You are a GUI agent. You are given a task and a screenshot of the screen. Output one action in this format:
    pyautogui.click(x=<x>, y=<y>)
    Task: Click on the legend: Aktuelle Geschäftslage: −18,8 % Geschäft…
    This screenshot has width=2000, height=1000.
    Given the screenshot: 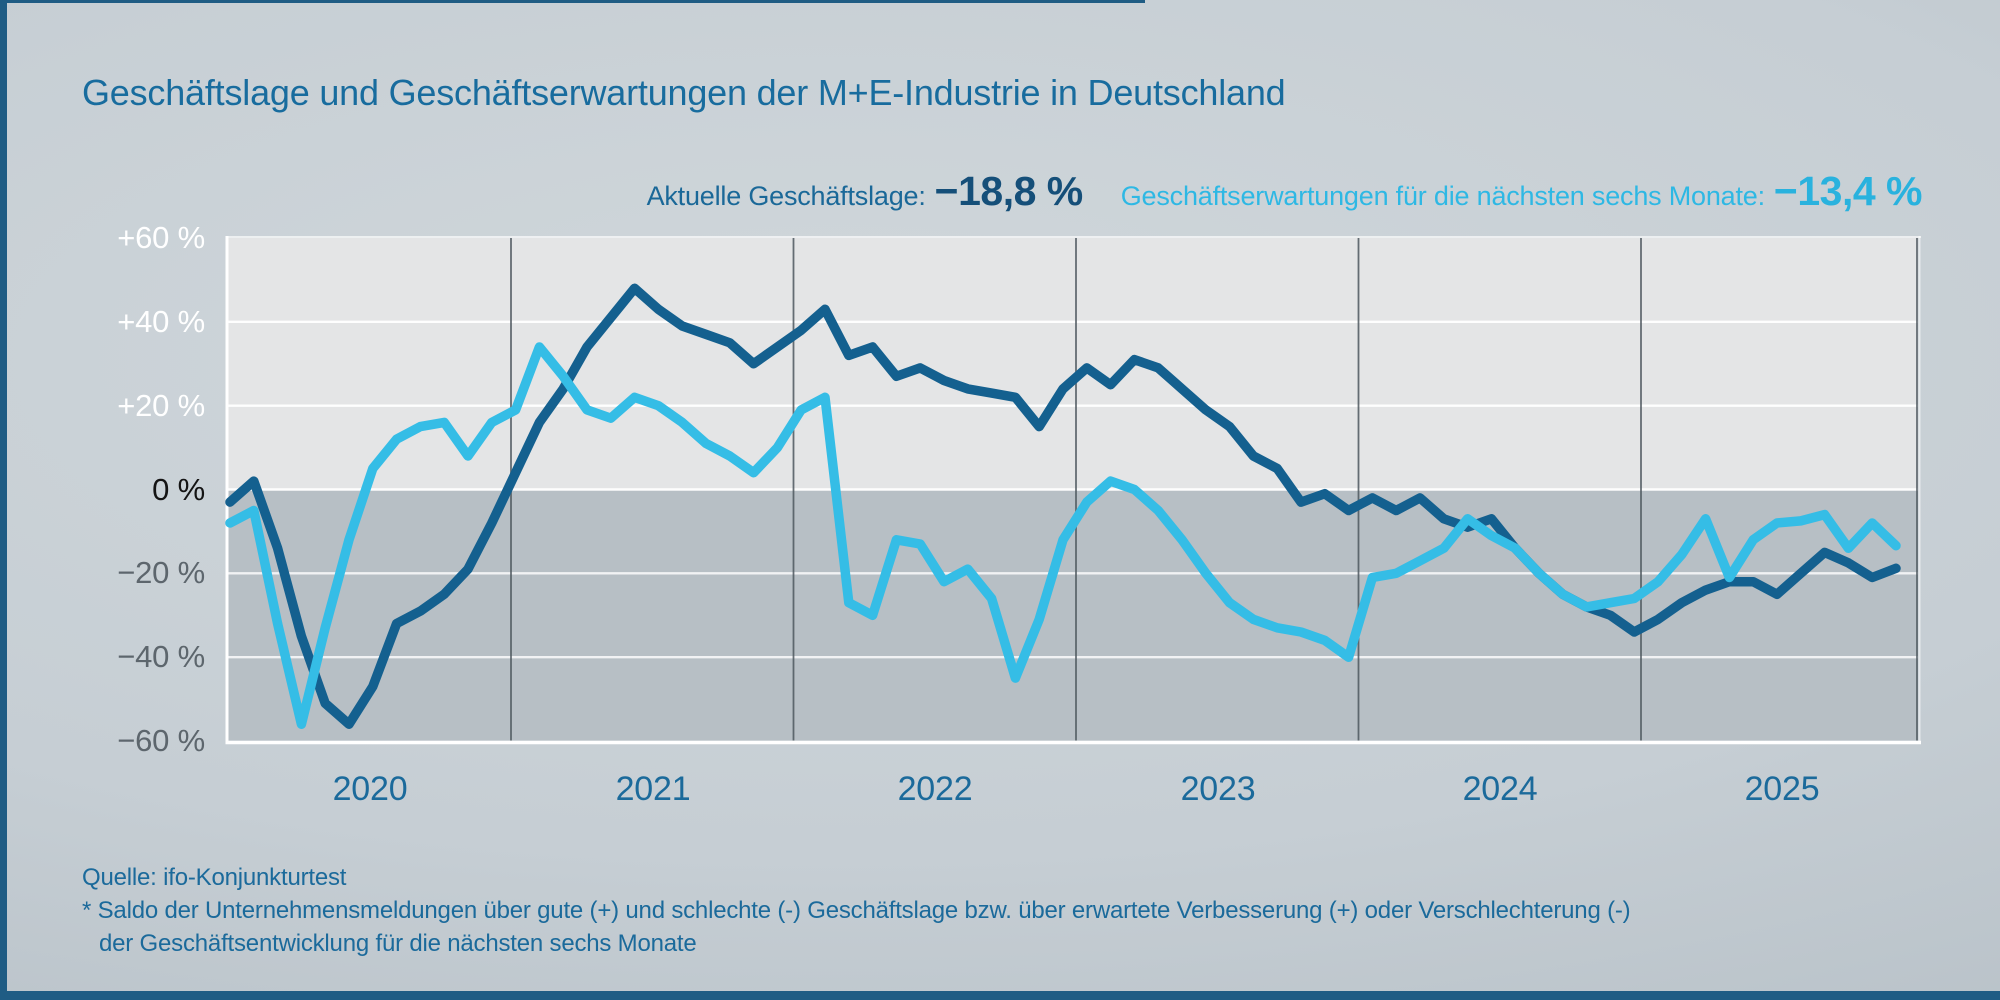 What is the action you would take?
    pyautogui.click(x=1284, y=191)
    